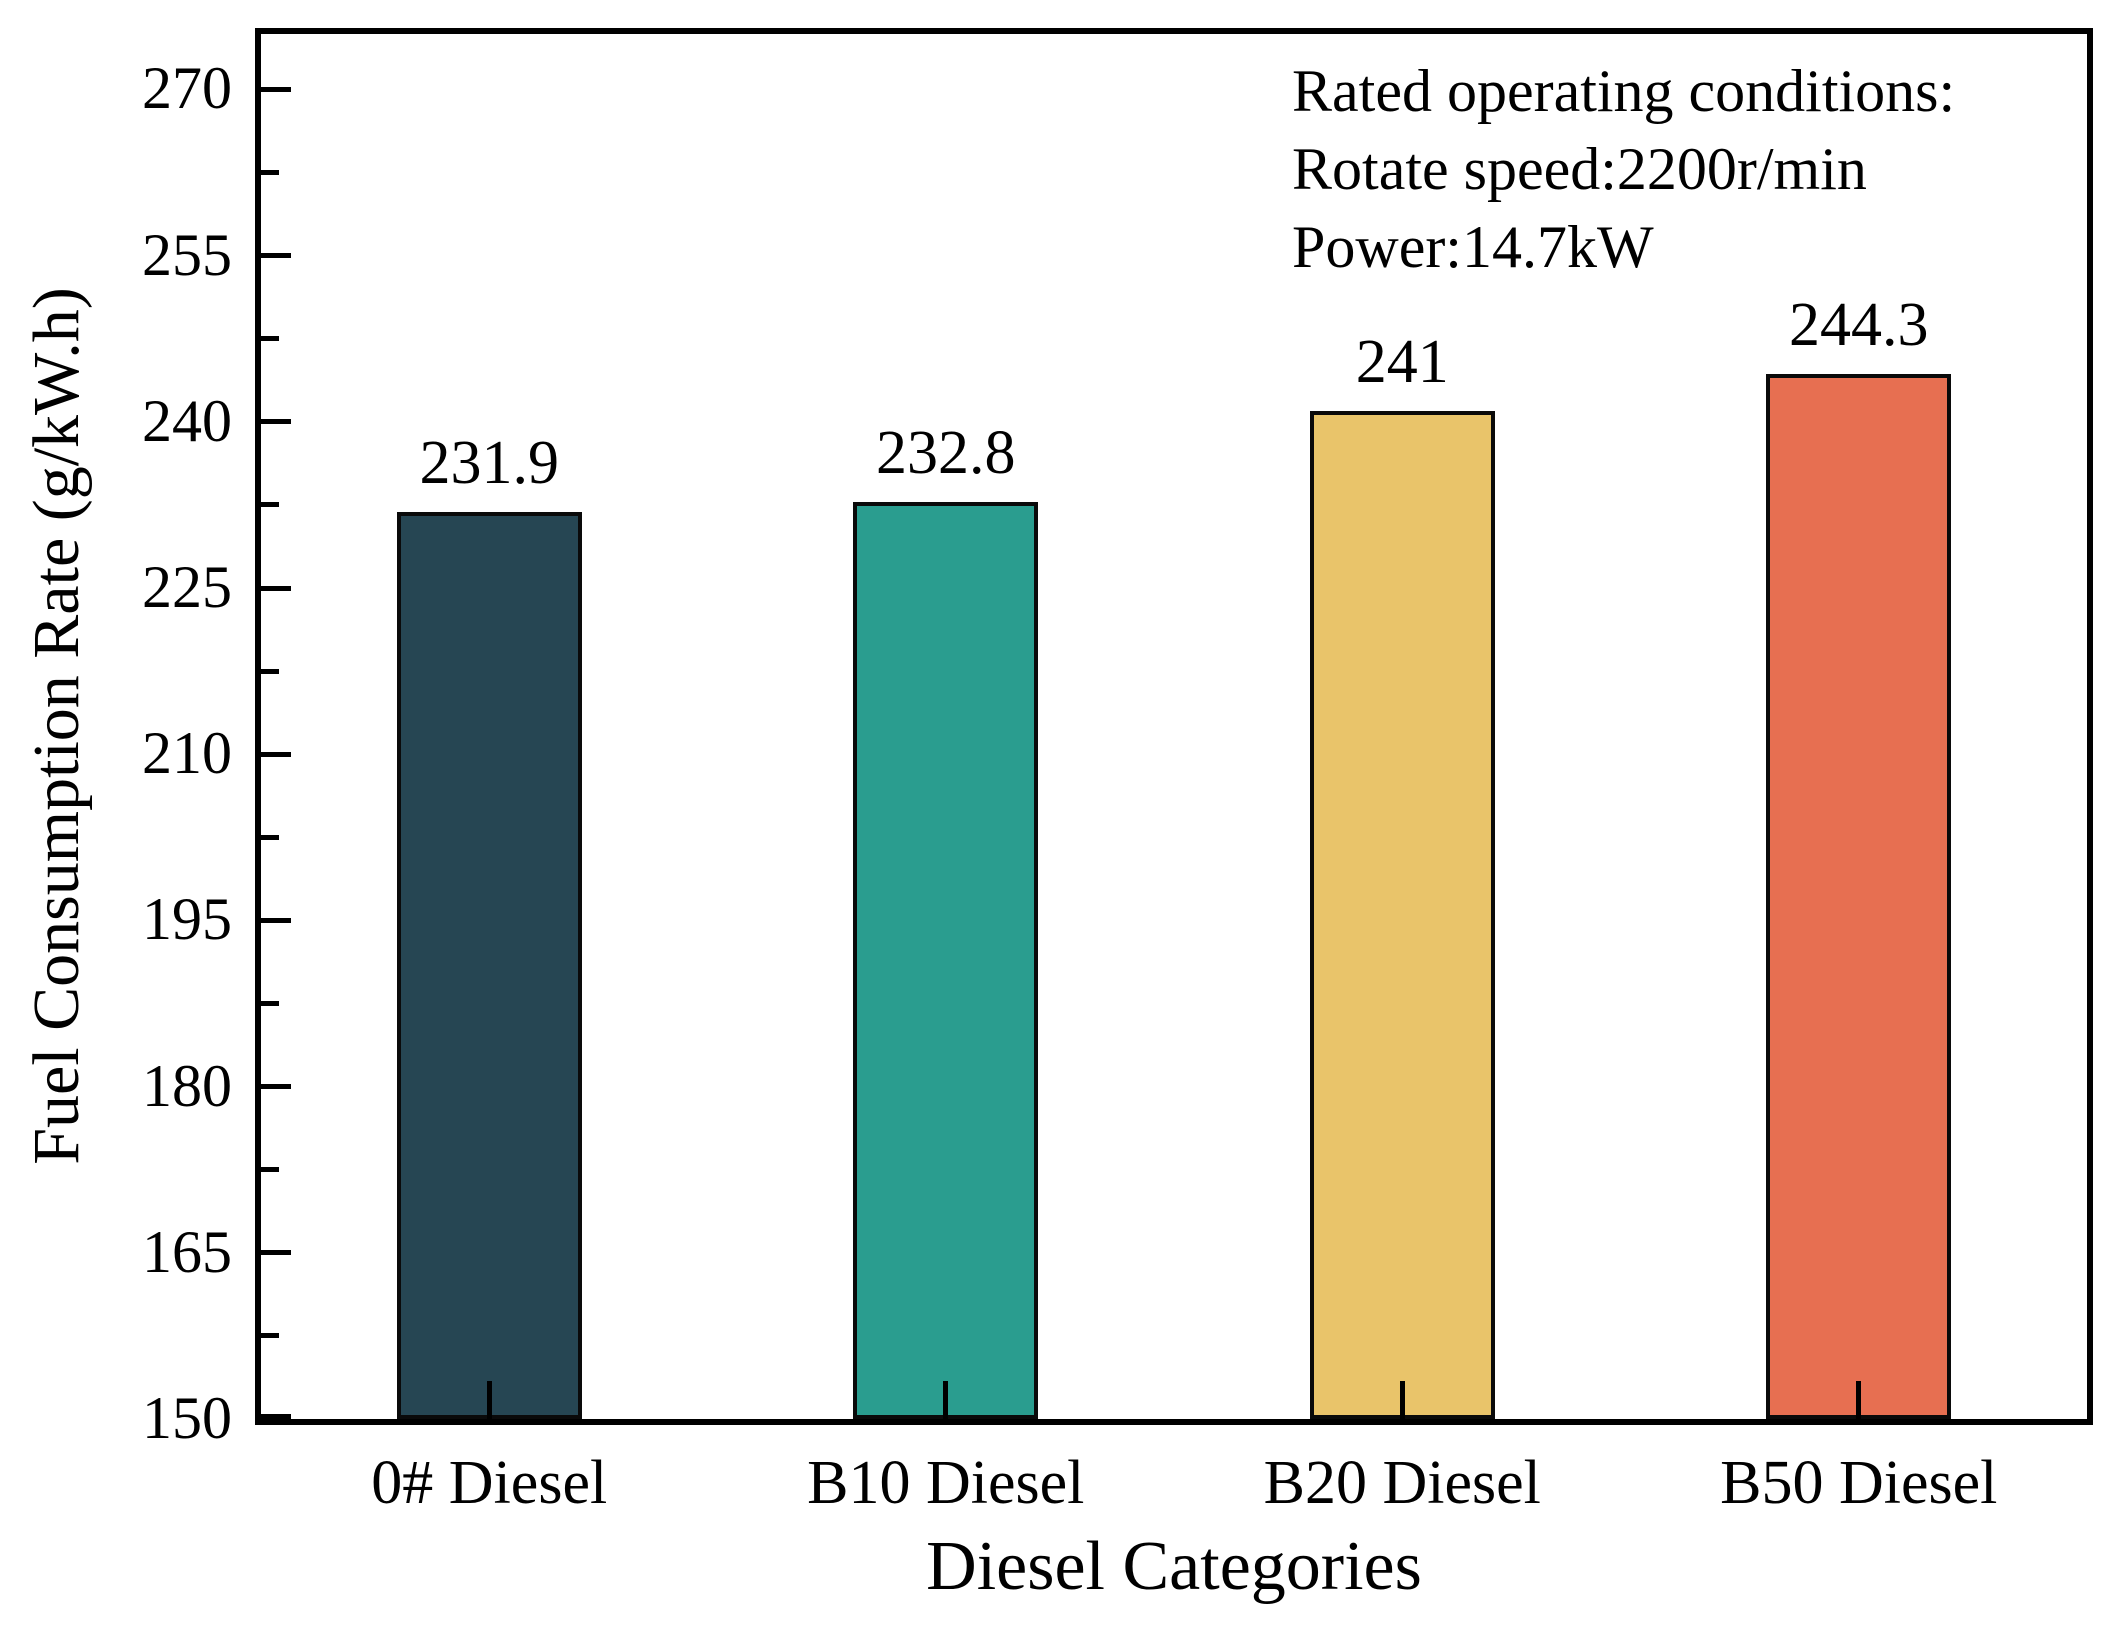 This screenshot has width=2117, height=1641. What do you see at coordinates (1174, 1566) in the screenshot?
I see `x-axis-title: Diesel Categories` at bounding box center [1174, 1566].